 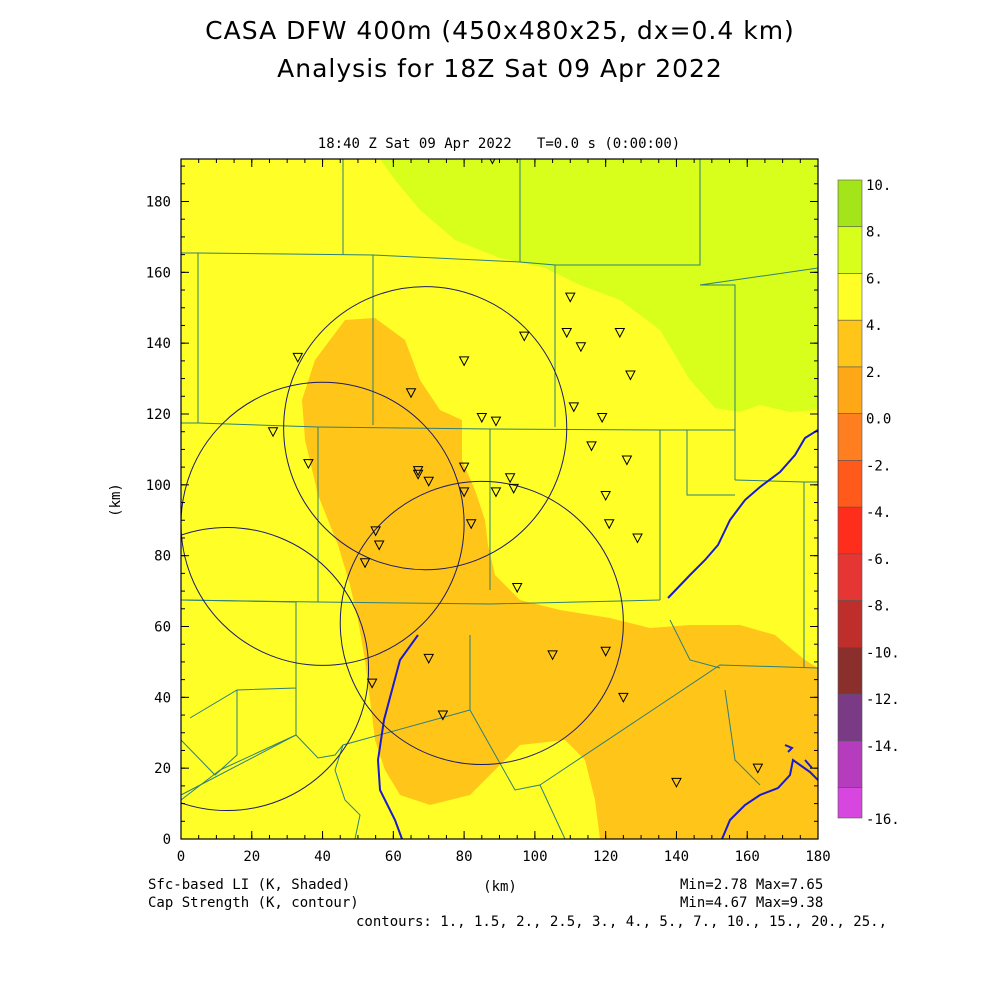 I want to click on footer-shaded-label: Sfc-based LI (K, Shaded), so click(x=249, y=885).